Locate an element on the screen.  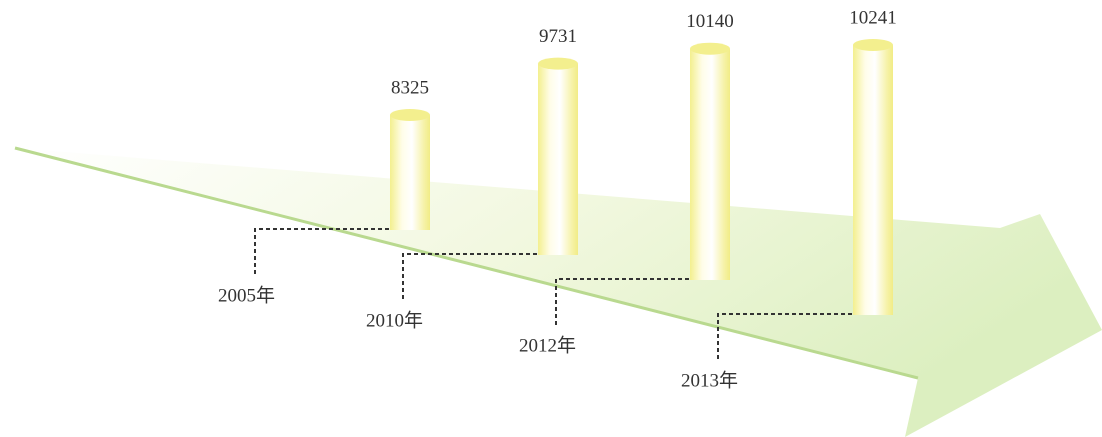
category-label: 2012年 is located at coordinates (547, 345).